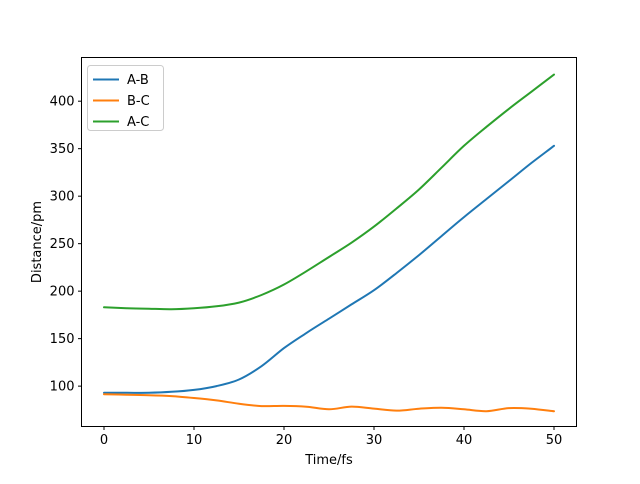  I want to click on series-line-b-c, so click(329, 403).